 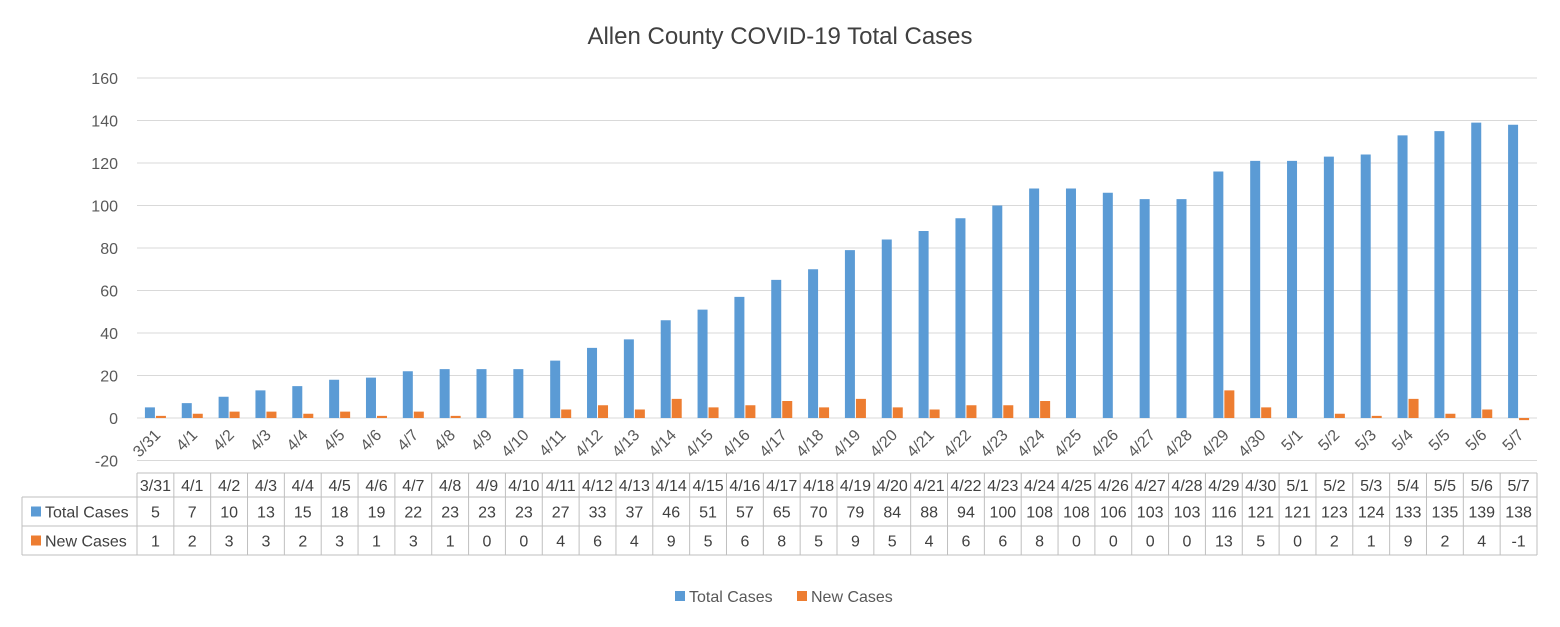 What do you see at coordinates (1142, 444) in the screenshot?
I see `x-tick-label: 4/27` at bounding box center [1142, 444].